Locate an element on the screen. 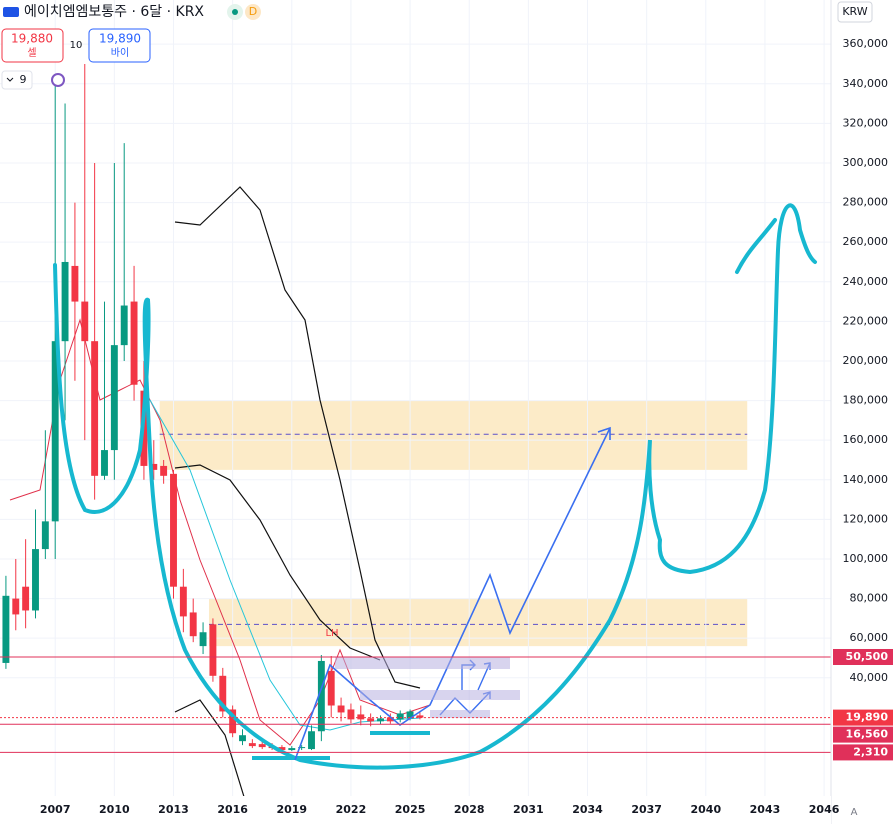 The image size is (895, 824). indicator-count: 9 is located at coordinates (23, 79).